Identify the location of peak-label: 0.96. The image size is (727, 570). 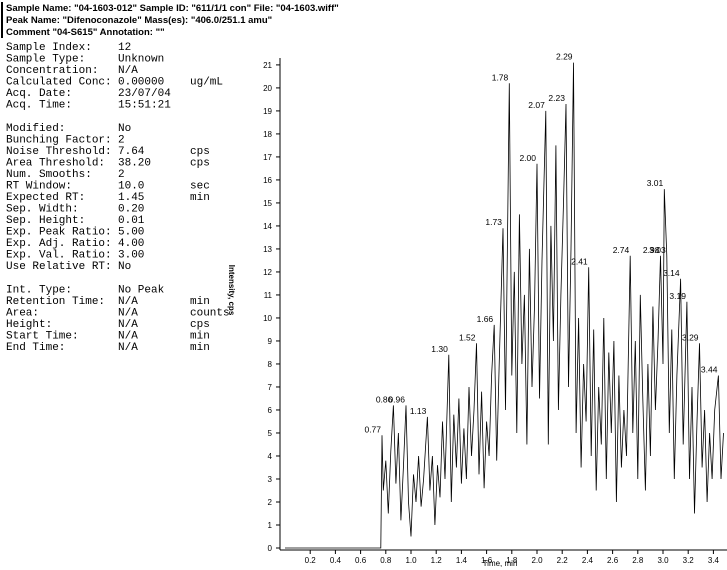
(396, 399).